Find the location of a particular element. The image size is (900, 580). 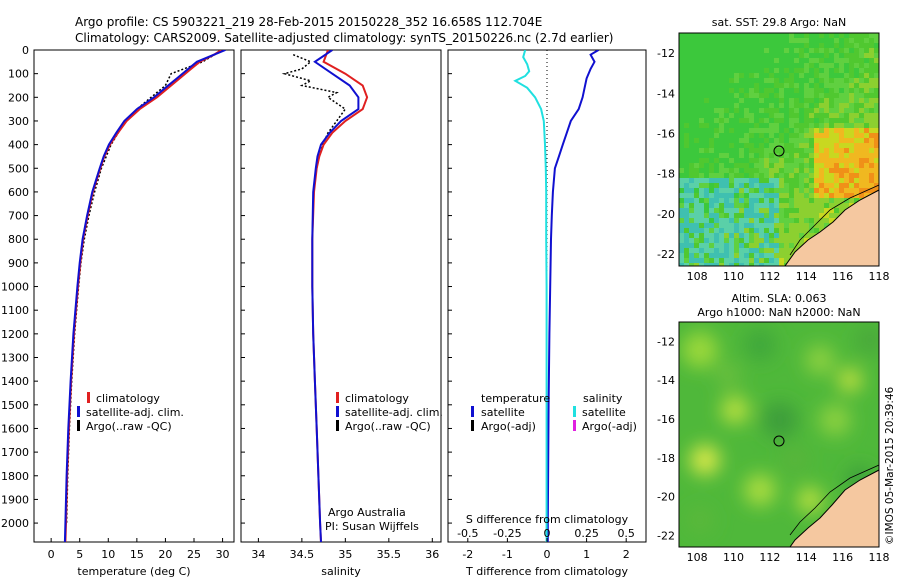

annotation-line2: PI: Susan Wijffels is located at coordinates (372, 526).